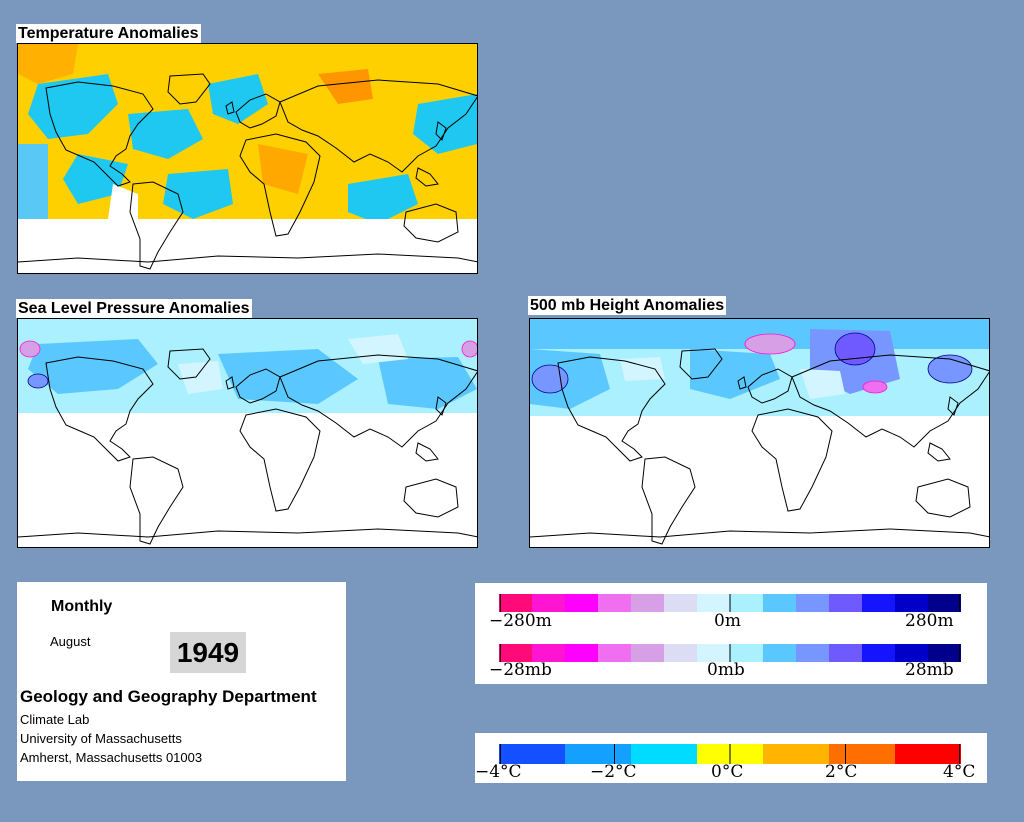  Describe the element at coordinates (613, 772) in the screenshot. I see `temp-label-1: −2°C` at that location.